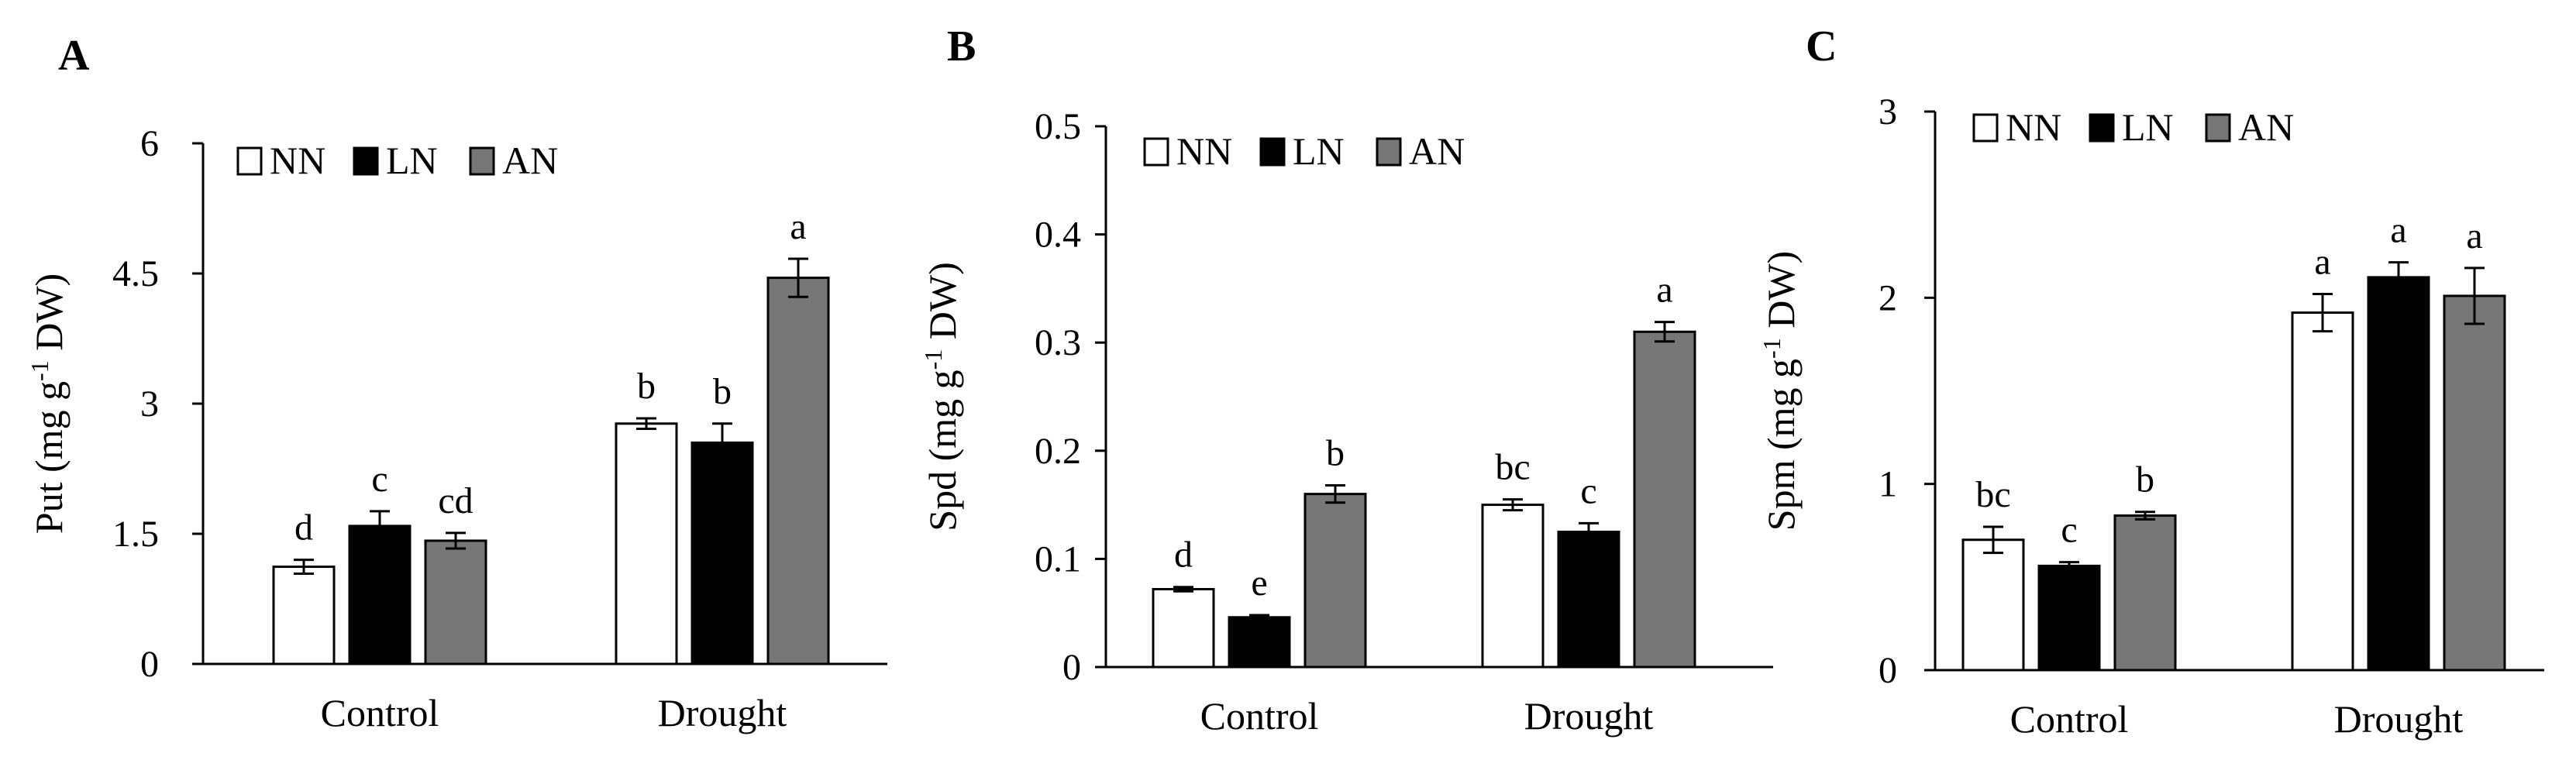 This screenshot has height=760, width=2576. I want to click on y-tick-label: 4.5, so click(135, 273).